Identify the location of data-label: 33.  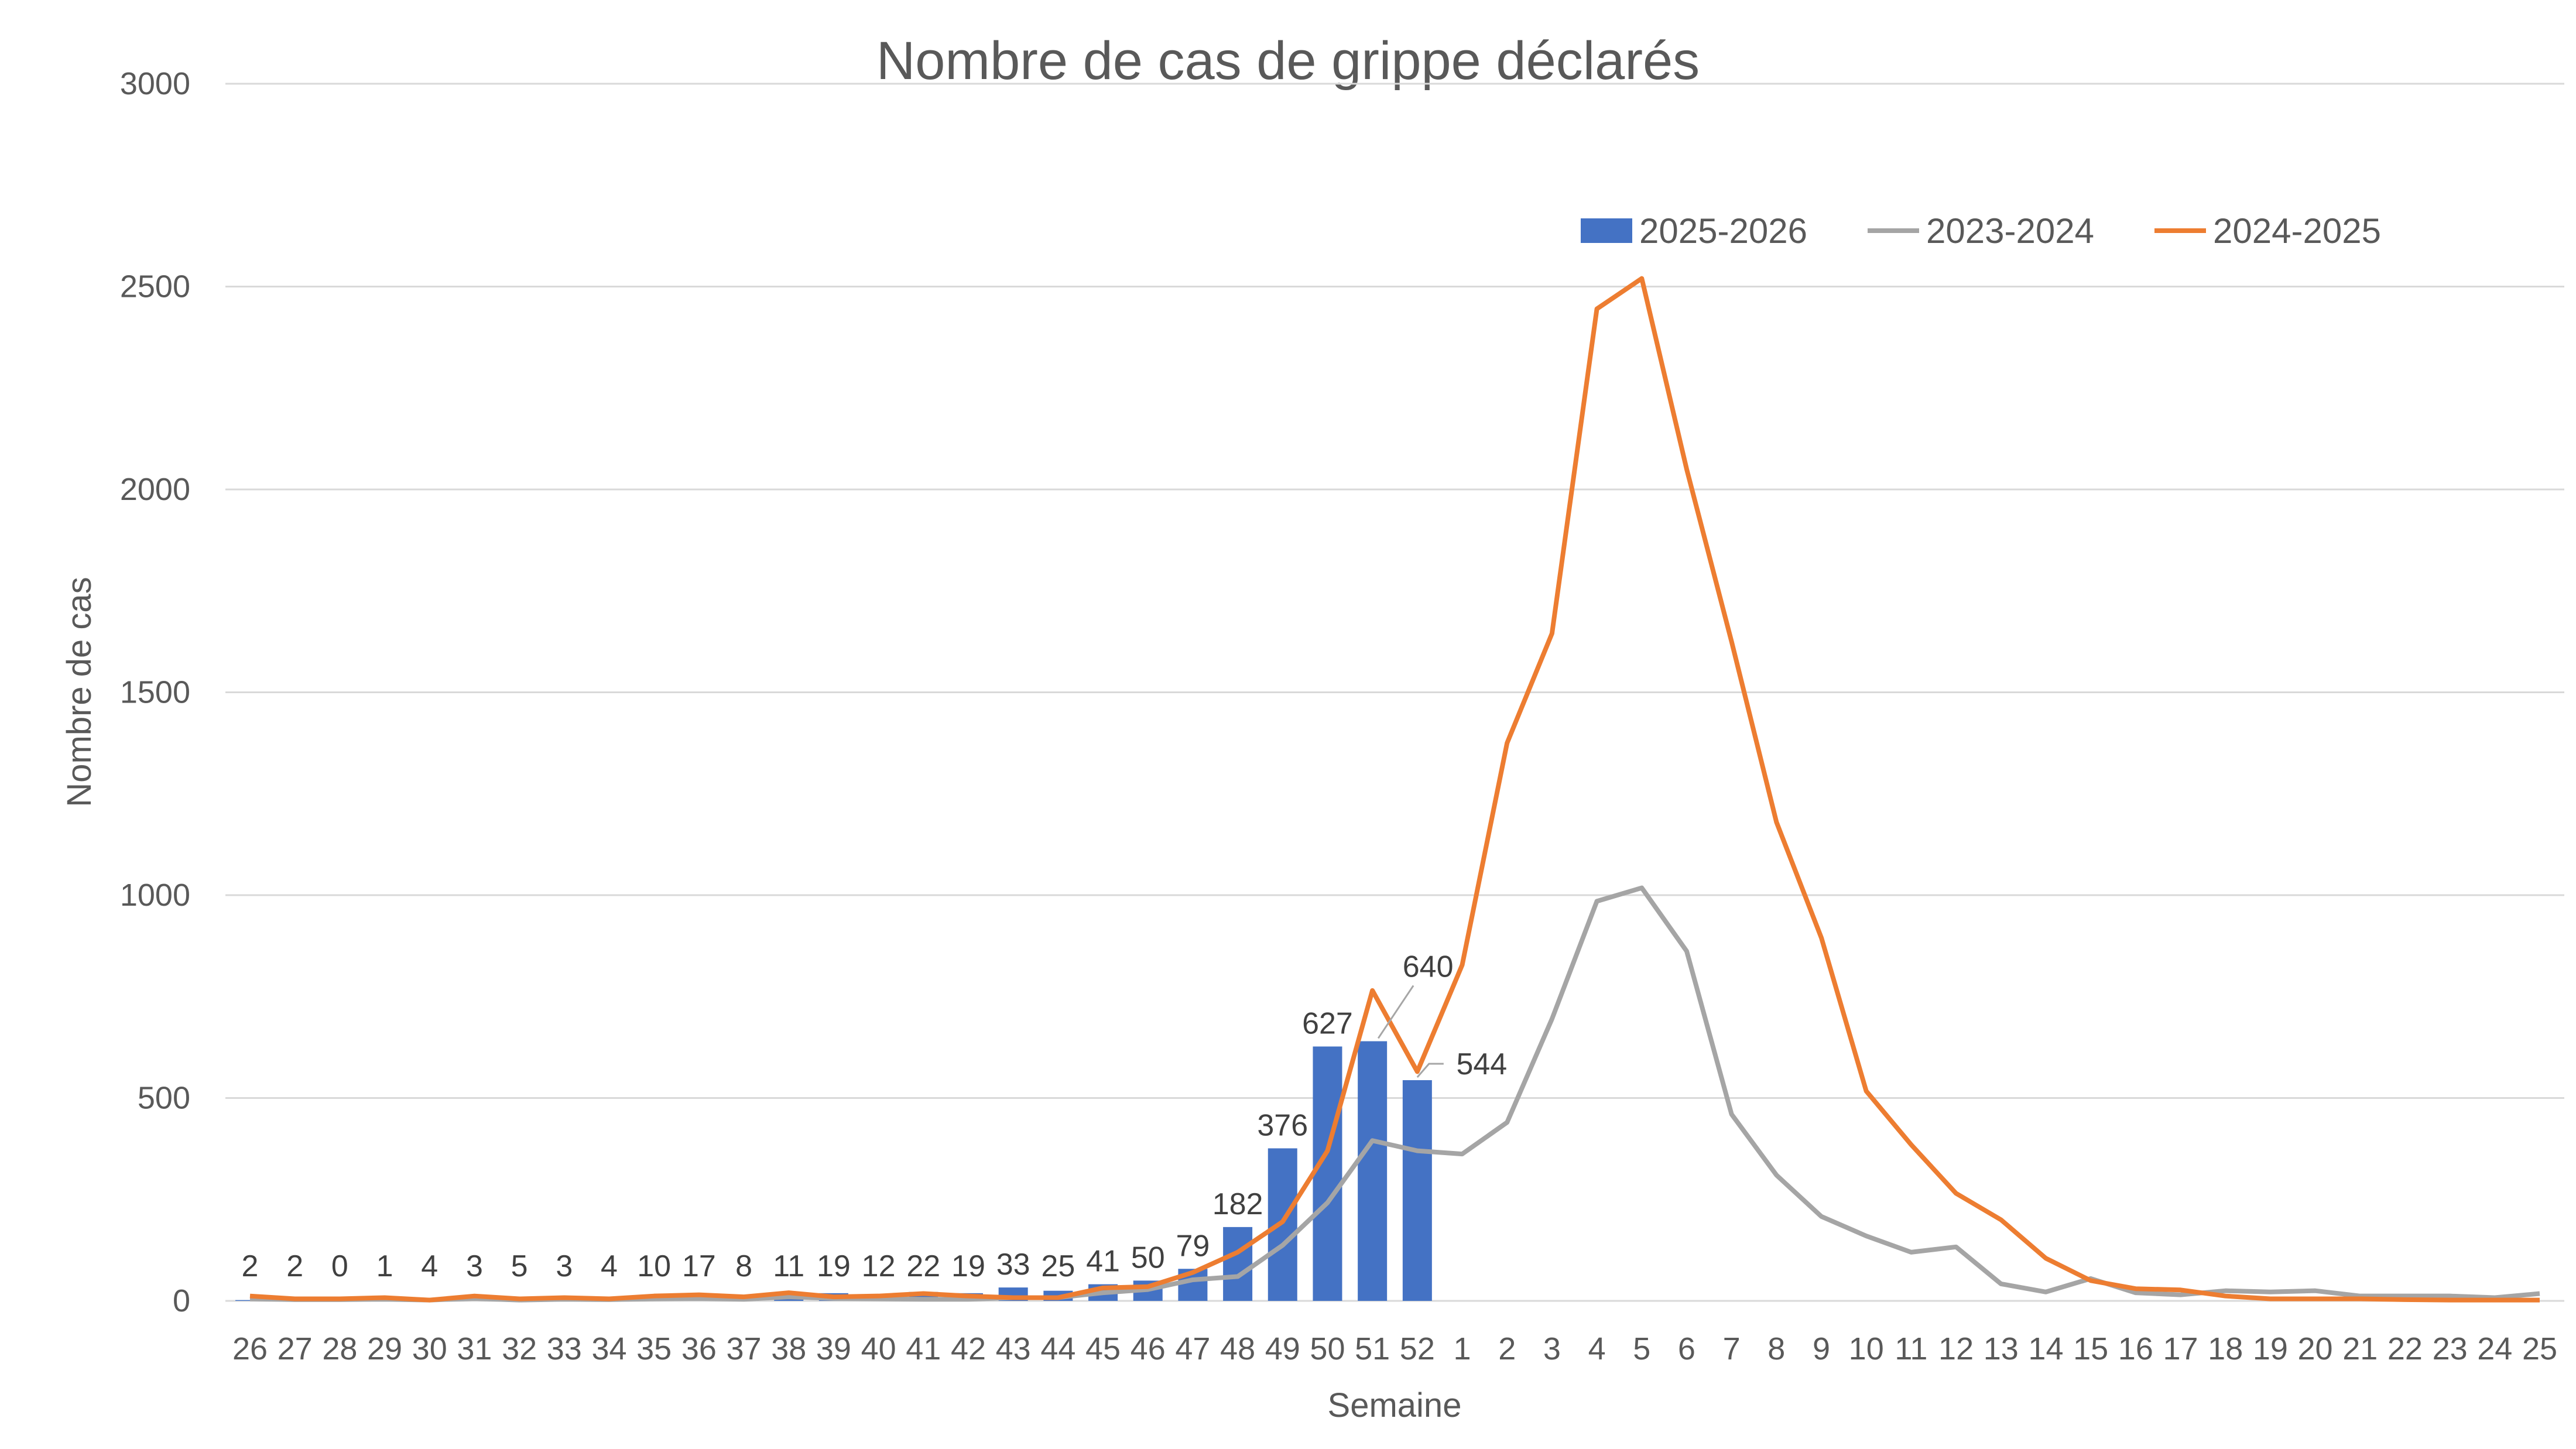
(1013, 1265).